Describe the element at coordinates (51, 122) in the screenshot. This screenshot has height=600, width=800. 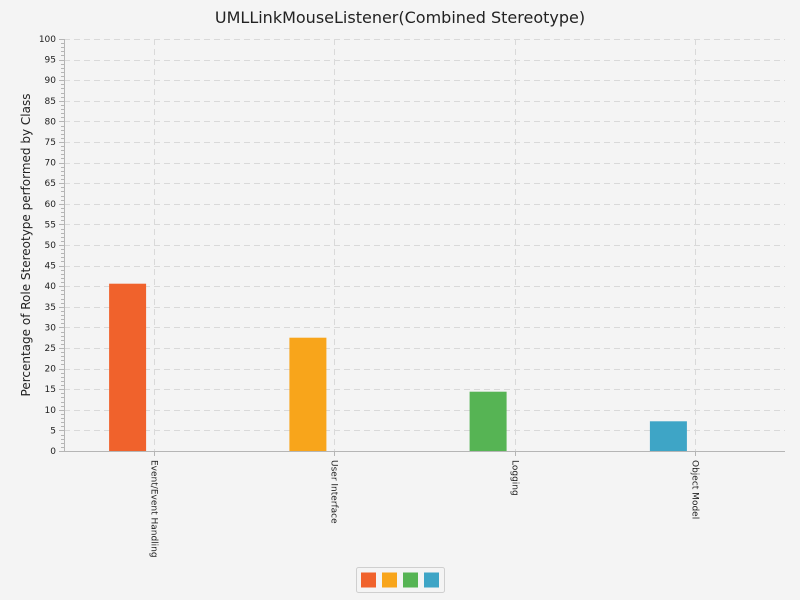
I see `y-tick-label: 80` at that location.